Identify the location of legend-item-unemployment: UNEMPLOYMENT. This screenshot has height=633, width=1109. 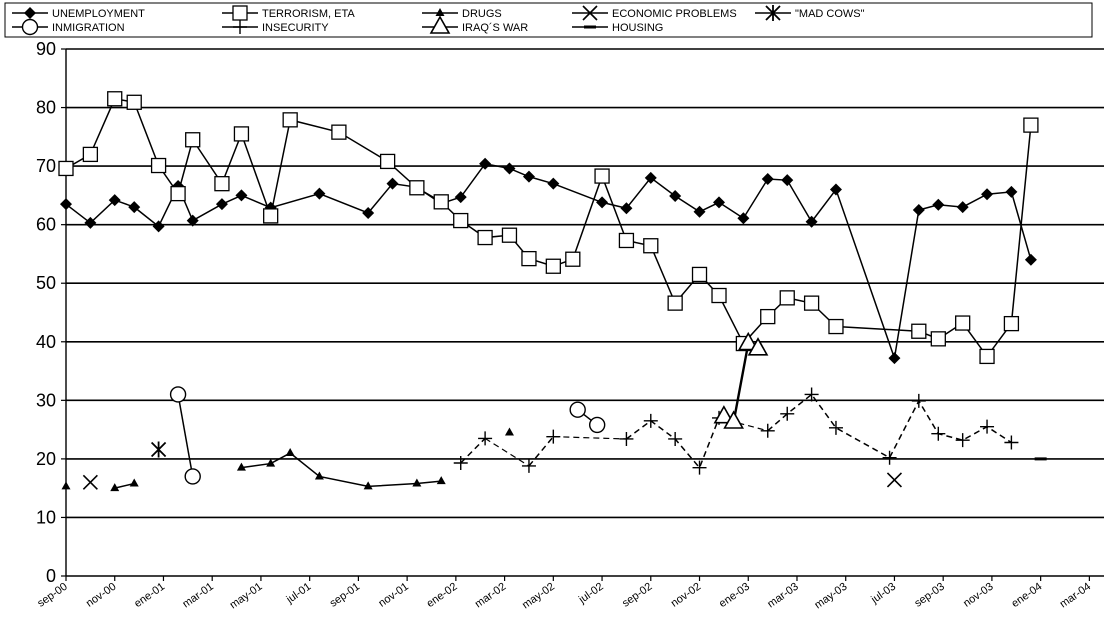
(78, 13).